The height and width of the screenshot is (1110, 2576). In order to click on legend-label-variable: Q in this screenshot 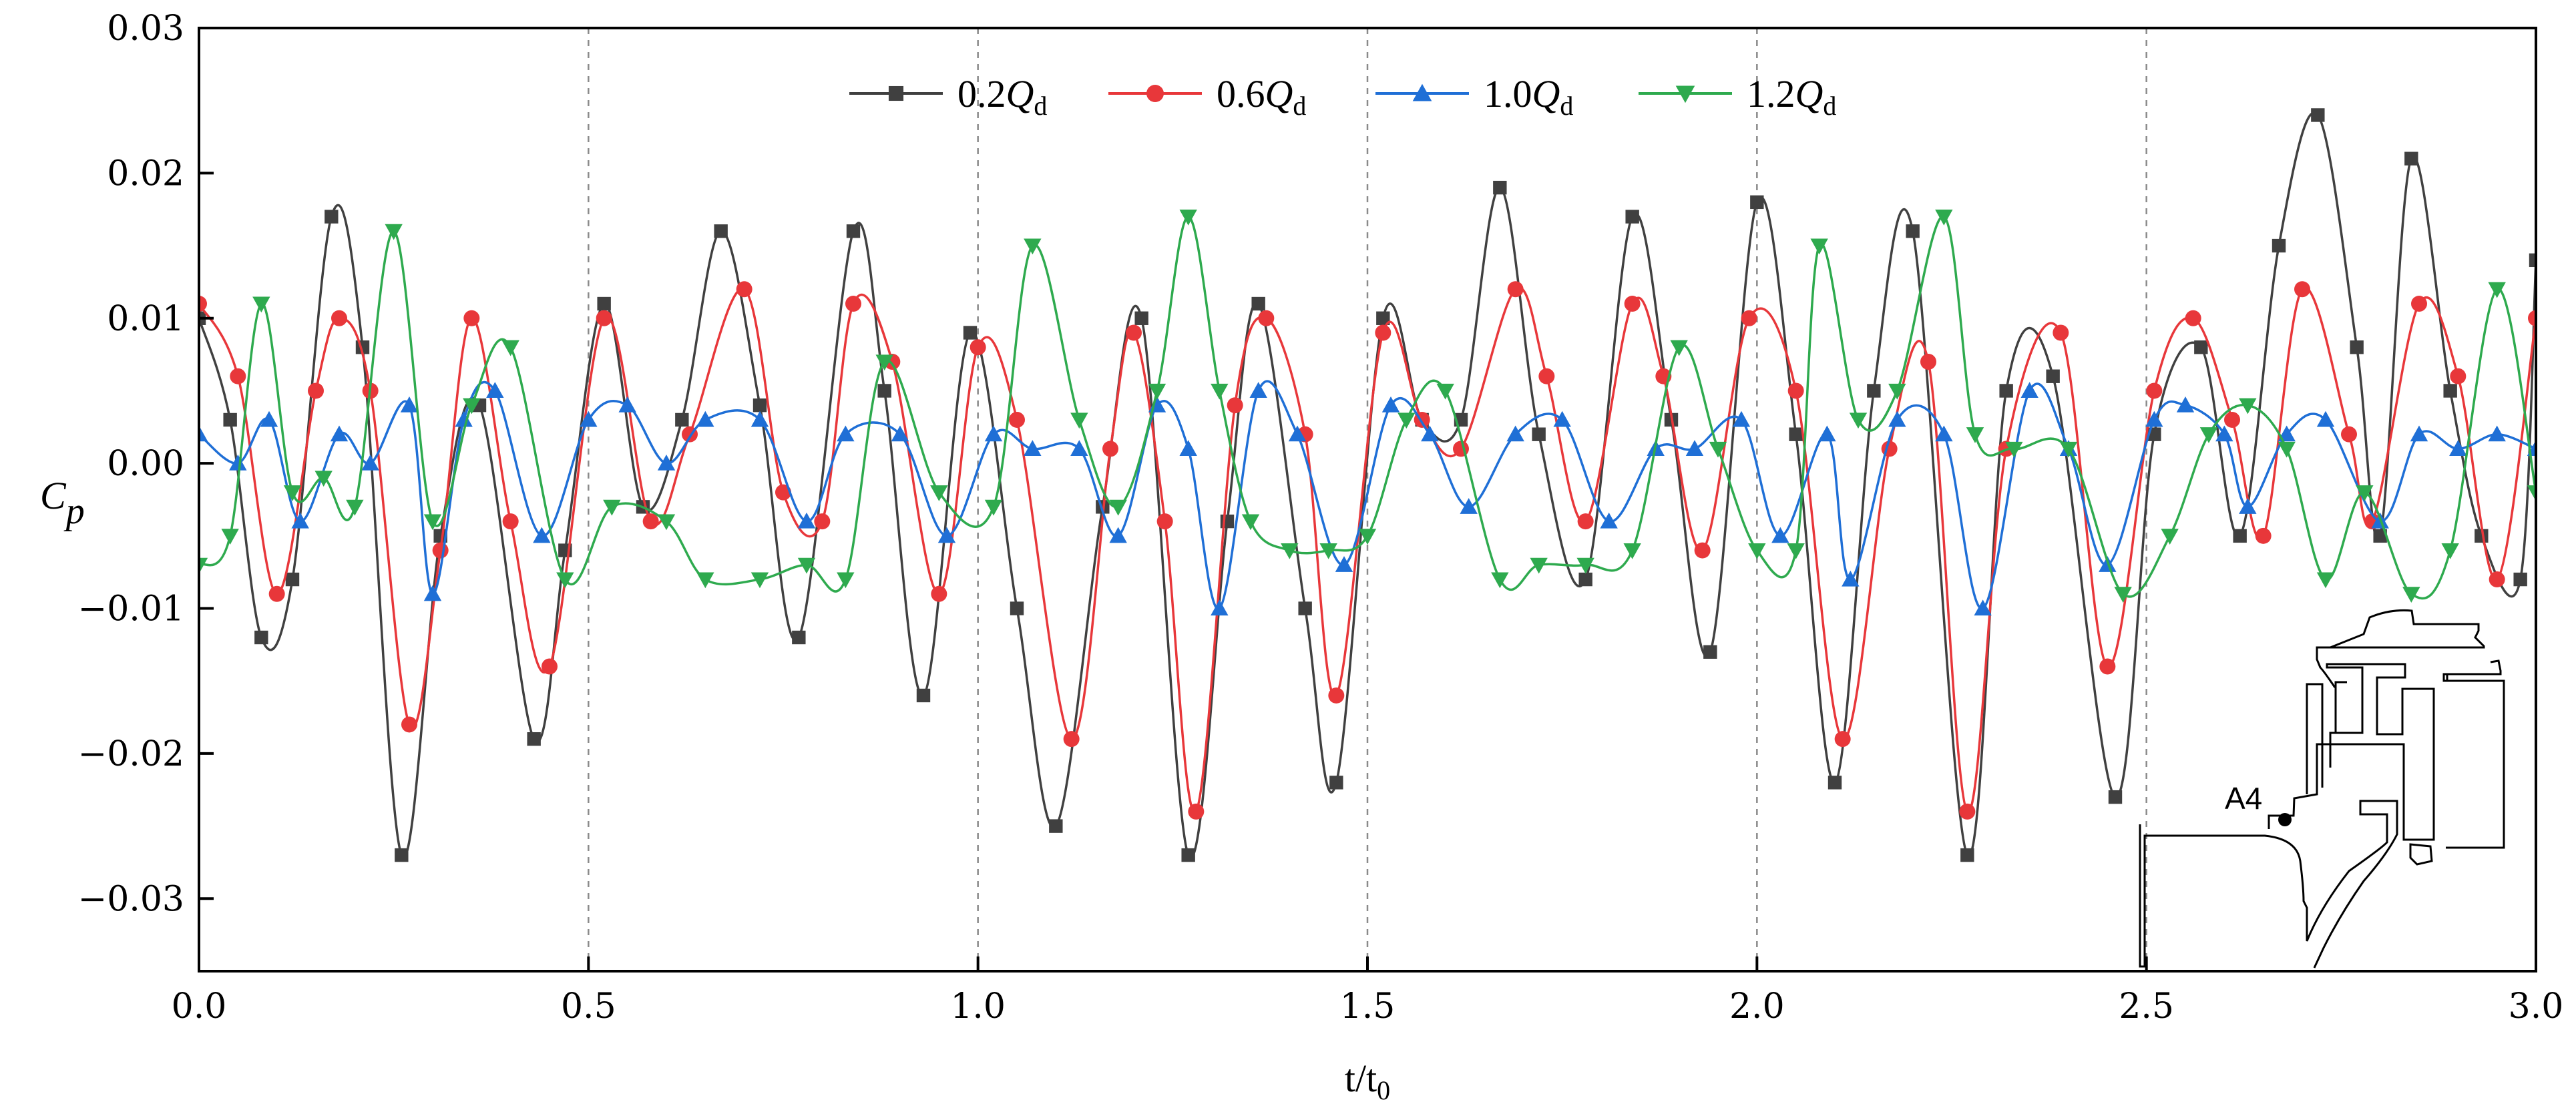, I will do `click(1809, 93)`.